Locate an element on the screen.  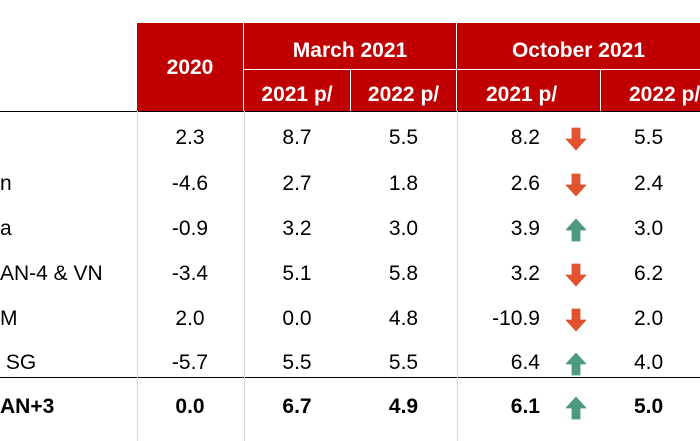
cell-m2022: 5.8 is located at coordinates (403, 273).